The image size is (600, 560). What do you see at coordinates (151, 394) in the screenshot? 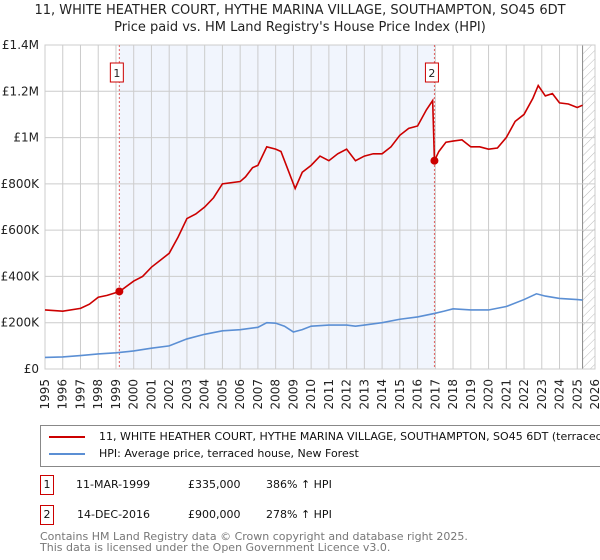
I see `x-tick-label: 2001` at bounding box center [151, 394].